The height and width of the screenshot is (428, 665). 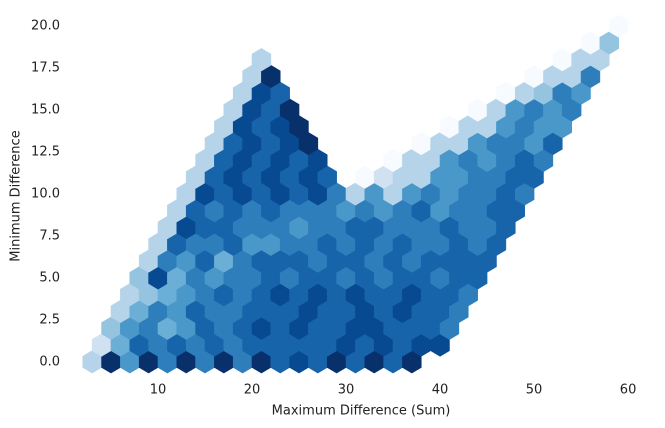 What do you see at coordinates (346, 390) in the screenshot?
I see `x-tick-label: 30` at bounding box center [346, 390].